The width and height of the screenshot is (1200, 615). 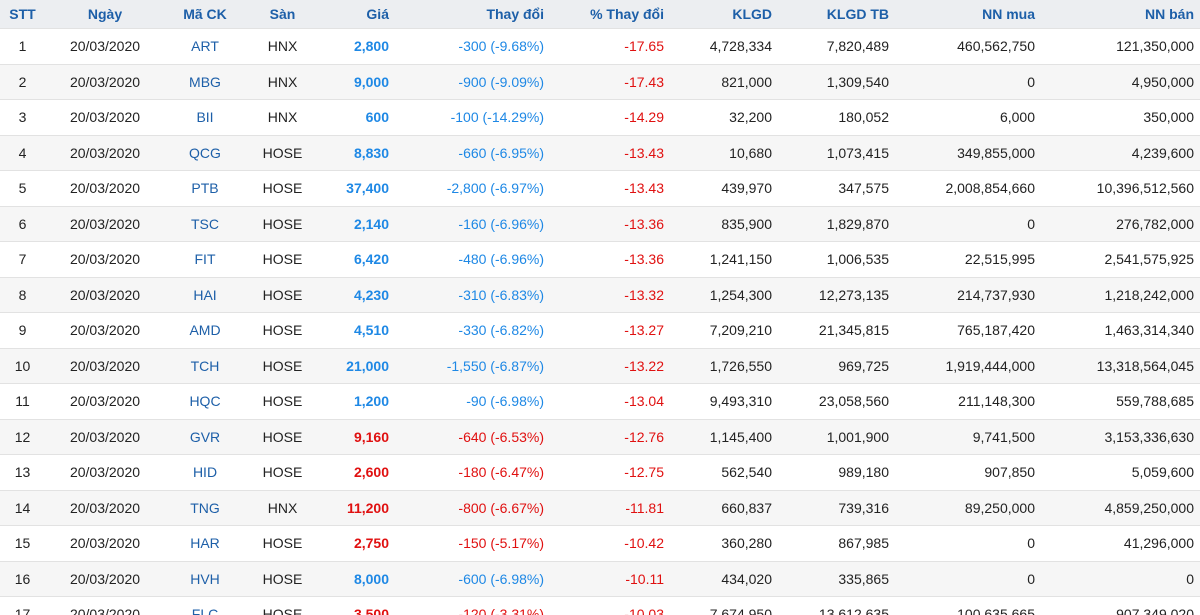 I want to click on stt-cell: 14, so click(x=22, y=507).